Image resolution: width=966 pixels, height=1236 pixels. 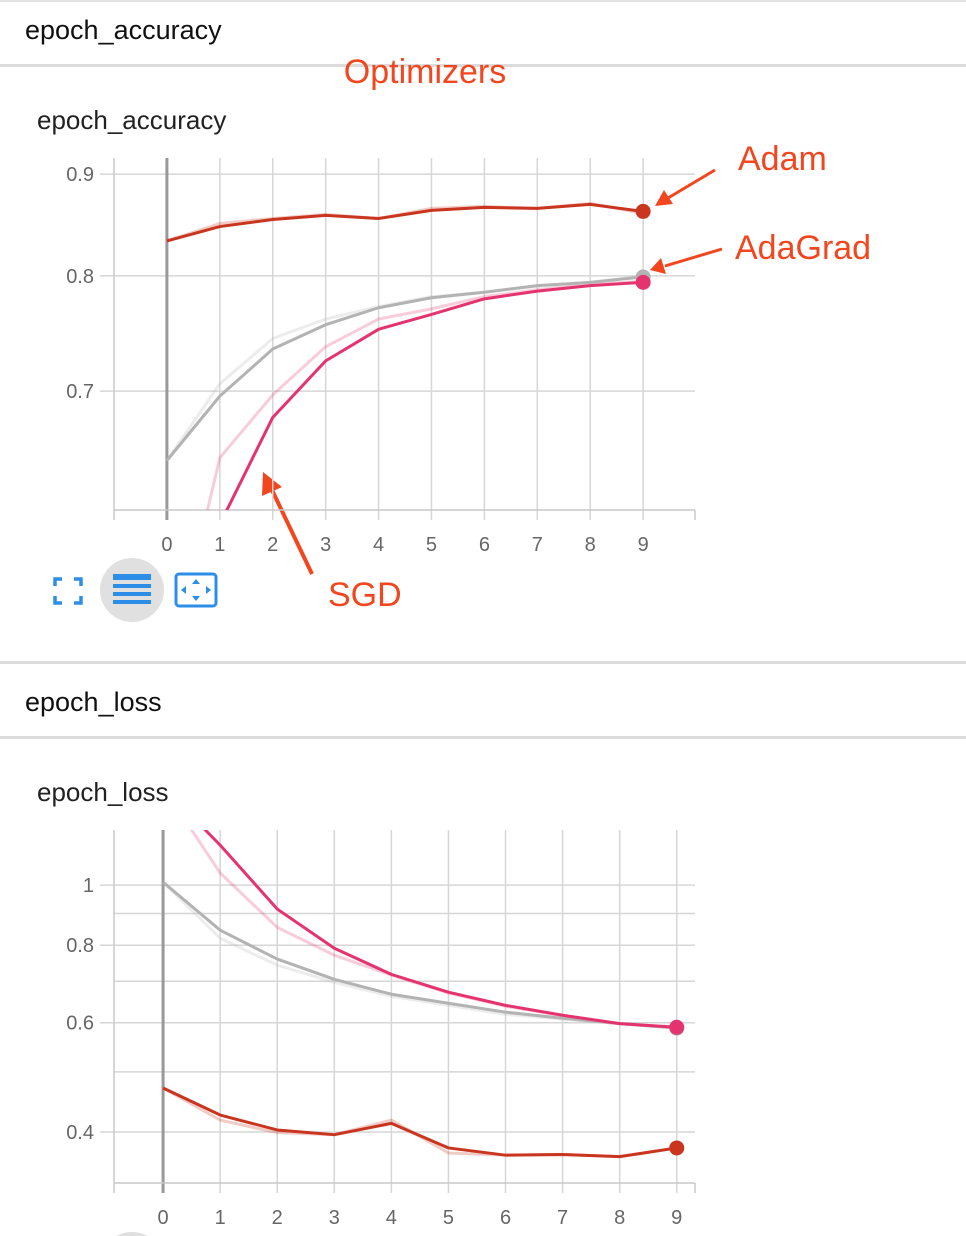 I want to click on section-header: epoch_accuracy, so click(x=123, y=30).